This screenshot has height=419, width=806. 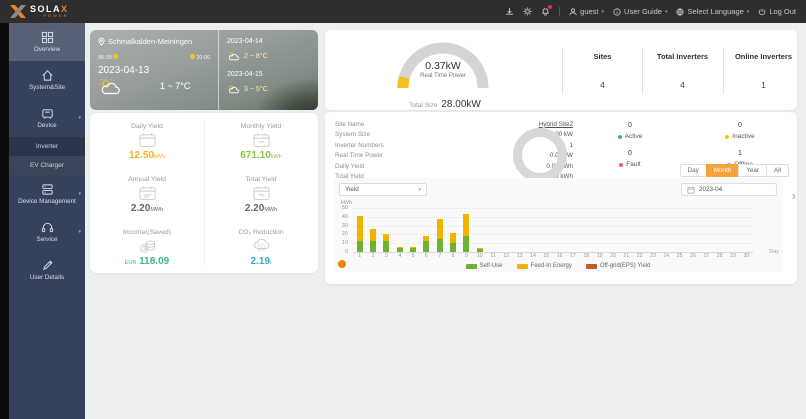 What do you see at coordinates (740, 131) in the screenshot?
I see `status-inactive: 0 Inactive` at bounding box center [740, 131].